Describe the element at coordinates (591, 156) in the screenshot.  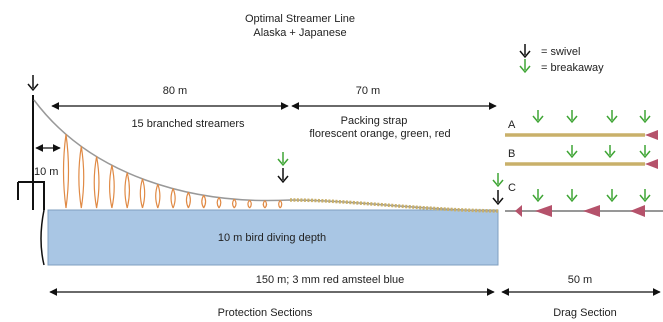
I see `drag-breakaway-markers` at that location.